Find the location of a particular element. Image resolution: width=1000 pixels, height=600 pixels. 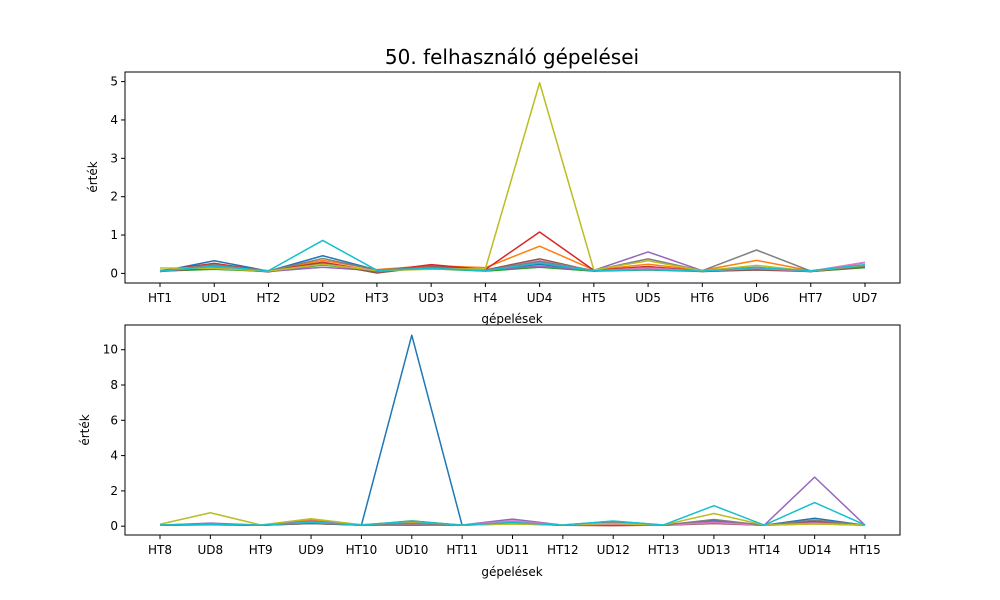

bottom-y-tick-label: 10 is located at coordinates (110, 350).